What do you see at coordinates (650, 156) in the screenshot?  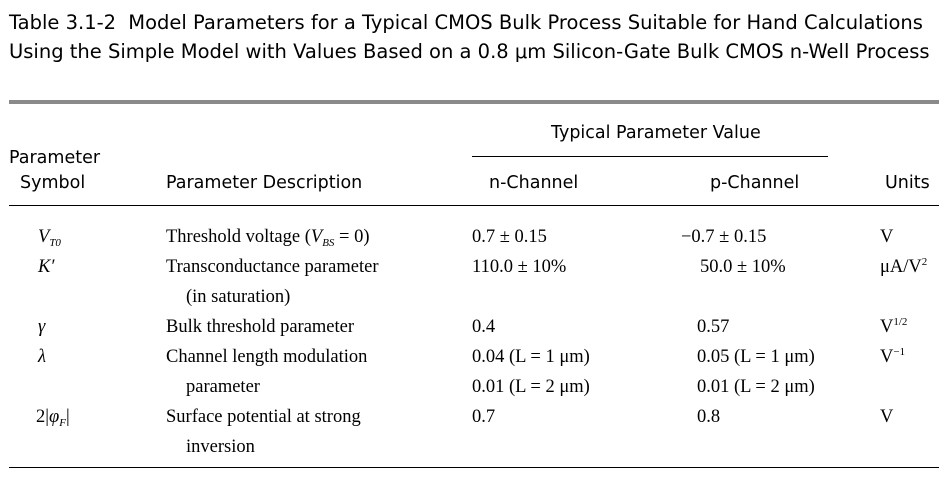 I see `header-group-rule` at bounding box center [650, 156].